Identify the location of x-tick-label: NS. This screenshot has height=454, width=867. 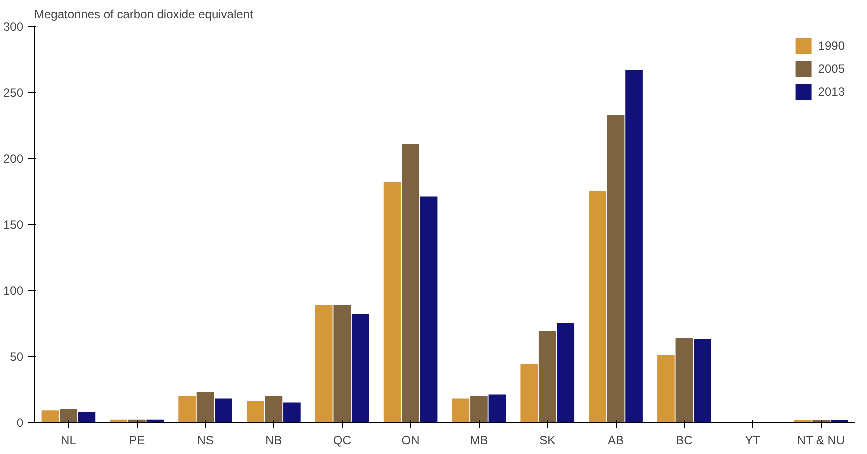
(205, 441).